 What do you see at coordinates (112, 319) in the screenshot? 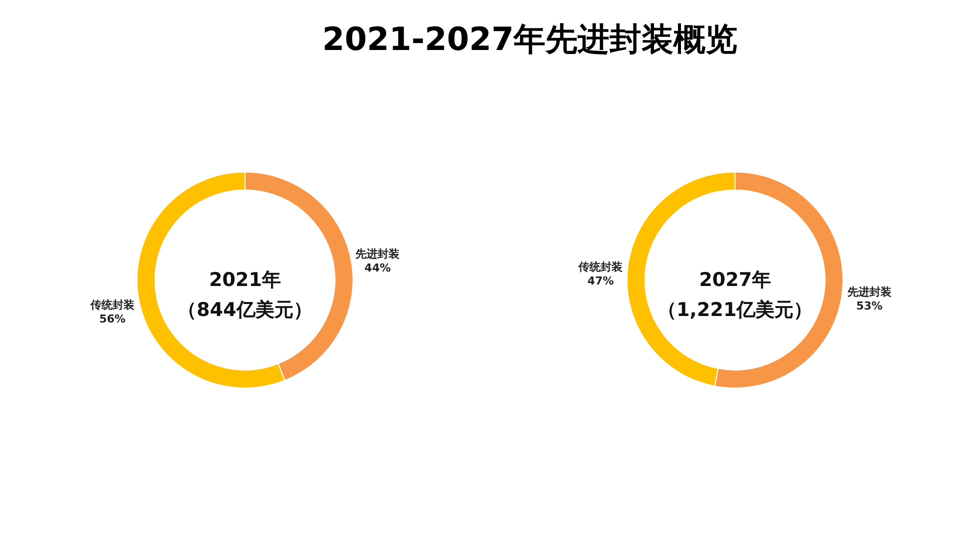
I see `data-label: 56%` at bounding box center [112, 319].